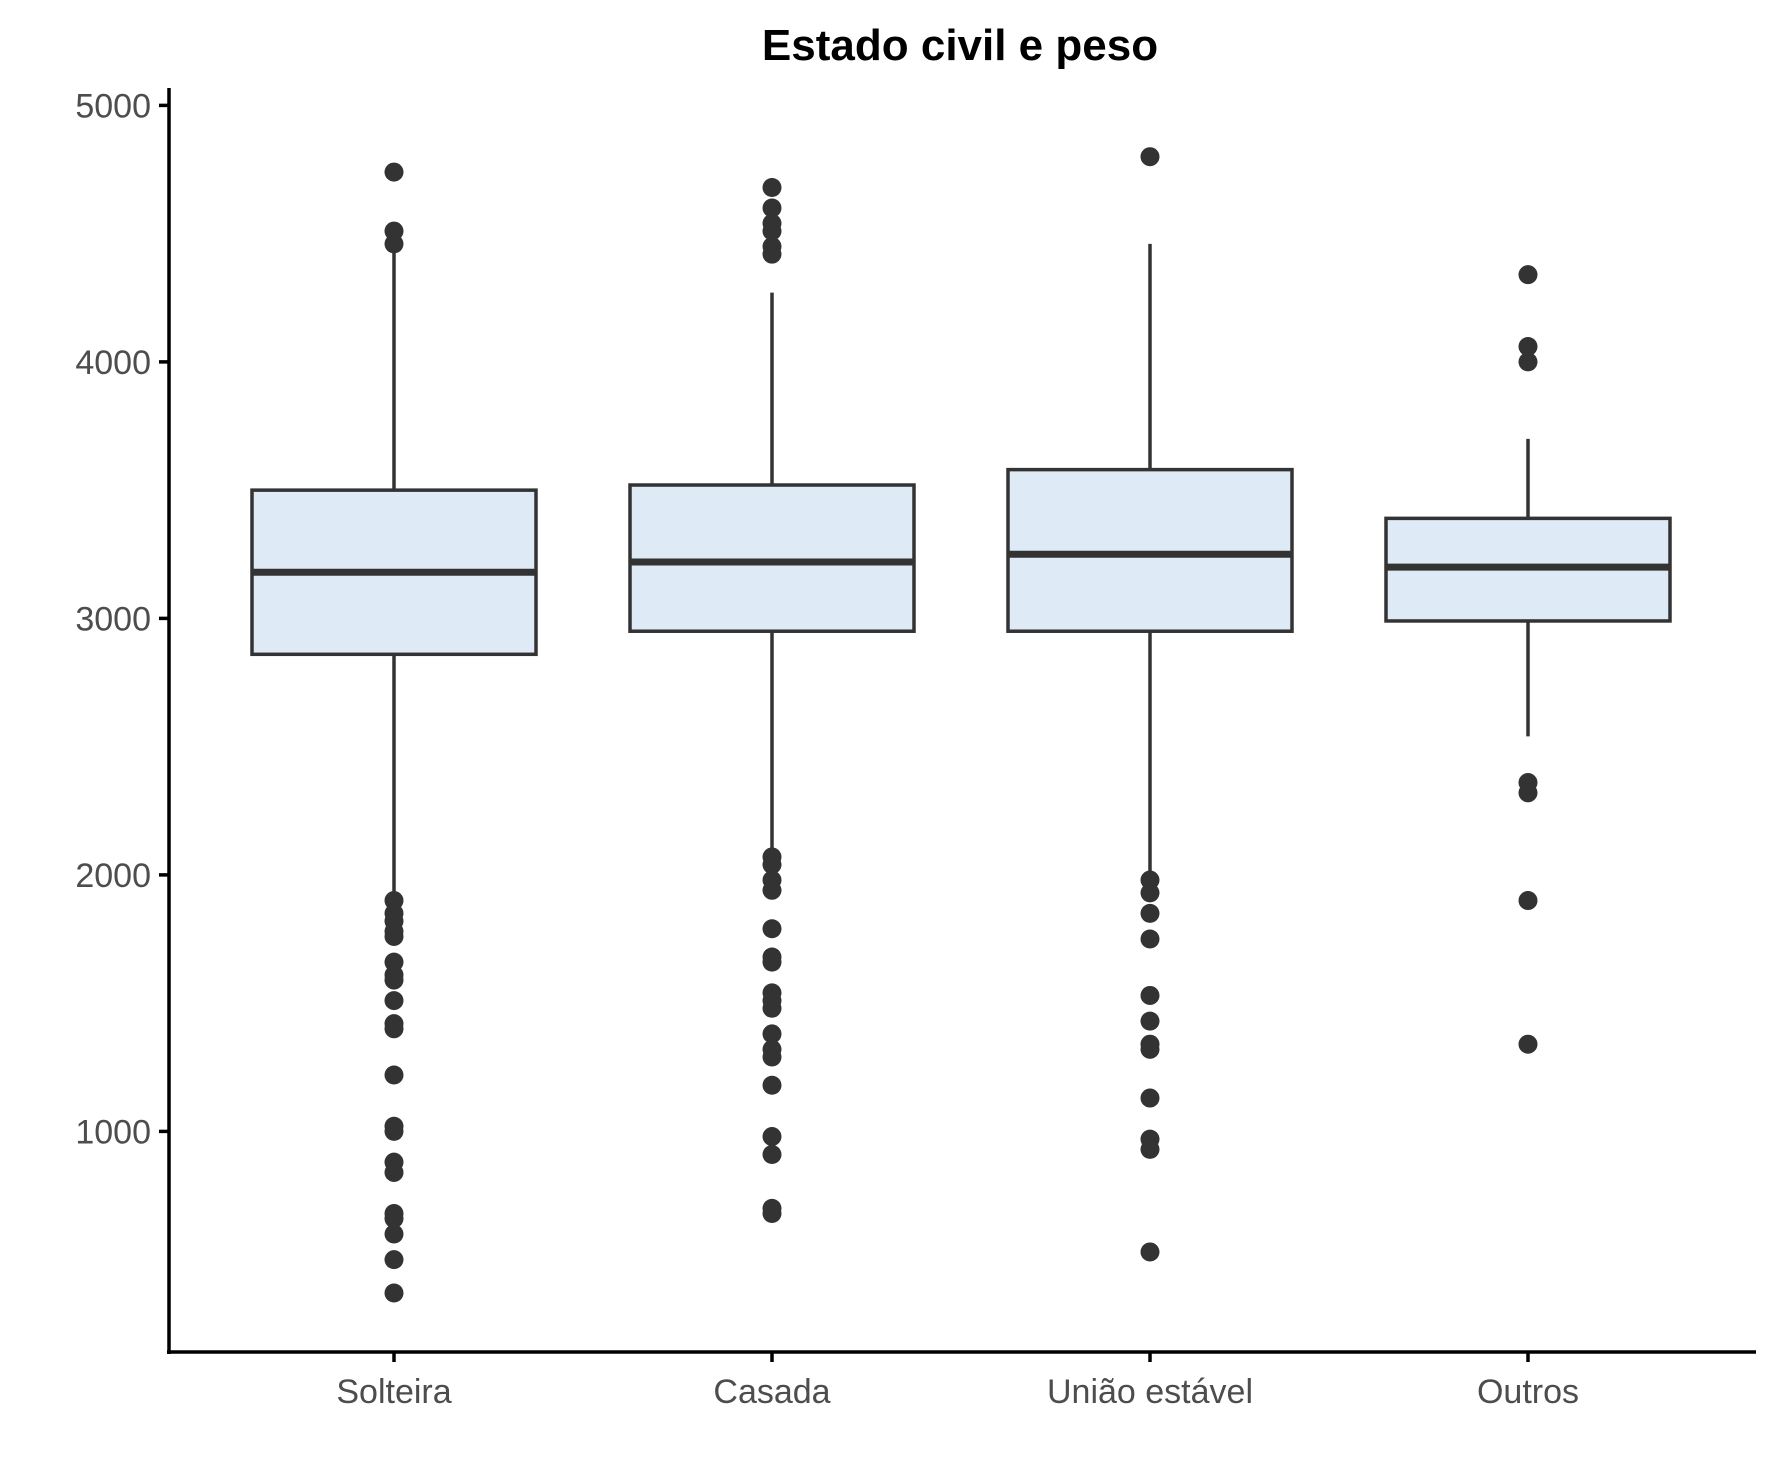 The image size is (1771, 1471). Describe the element at coordinates (771, 1392) in the screenshot. I see `x-tick-label: Casada` at that location.